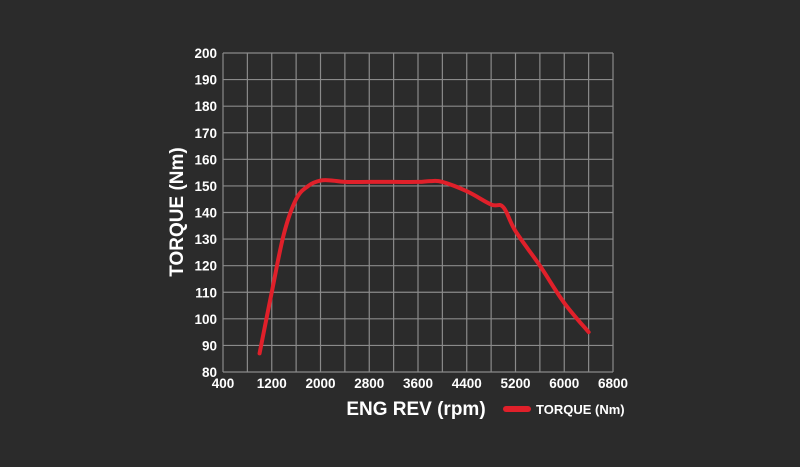 The width and height of the screenshot is (800, 467). What do you see at coordinates (415, 409) in the screenshot?
I see `x-axis-title: ENG REV (rpm)` at bounding box center [415, 409].